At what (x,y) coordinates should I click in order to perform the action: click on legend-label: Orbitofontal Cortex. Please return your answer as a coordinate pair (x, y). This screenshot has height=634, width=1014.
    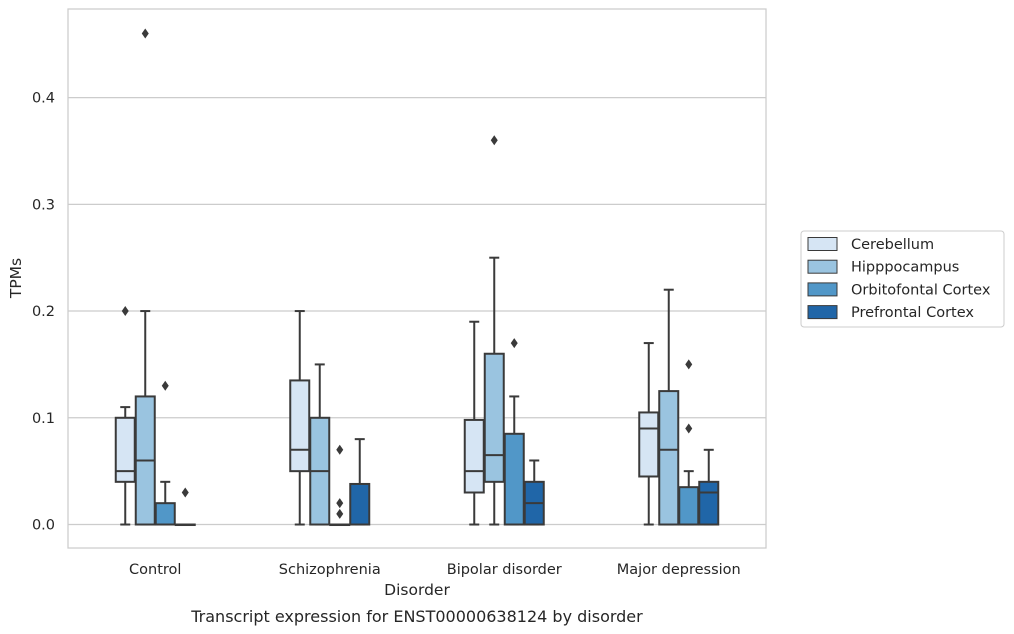
    Looking at the image, I should click on (921, 290).